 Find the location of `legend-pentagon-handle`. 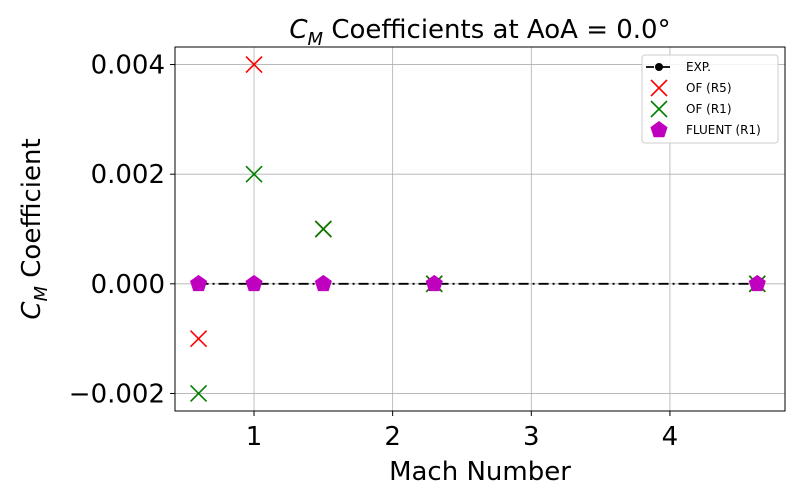

legend-pentagon-handle is located at coordinates (659, 129).